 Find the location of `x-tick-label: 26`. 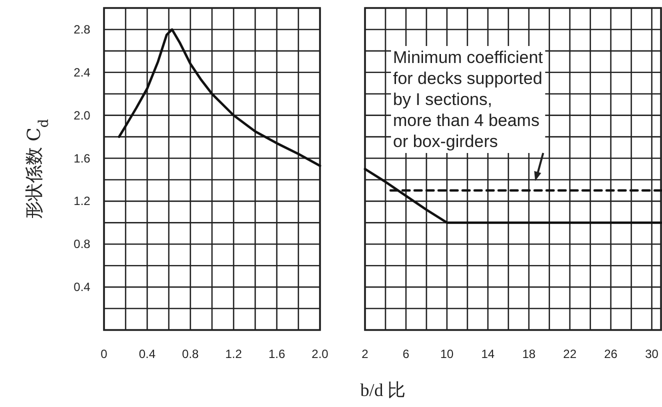

x-tick-label: 26 is located at coordinates (611, 354).